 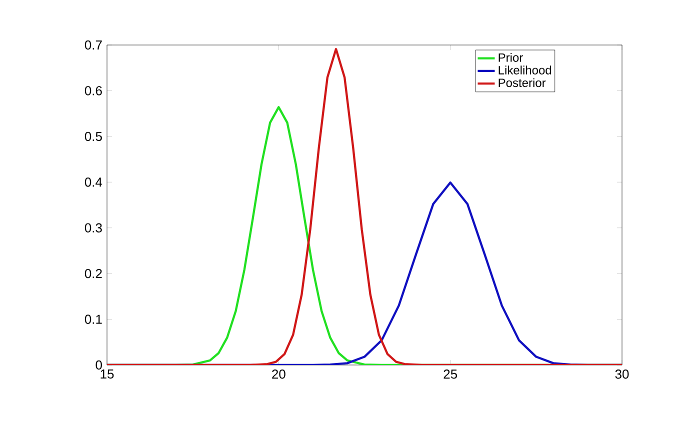 I want to click on legend-label: Posterior, so click(x=522, y=83).